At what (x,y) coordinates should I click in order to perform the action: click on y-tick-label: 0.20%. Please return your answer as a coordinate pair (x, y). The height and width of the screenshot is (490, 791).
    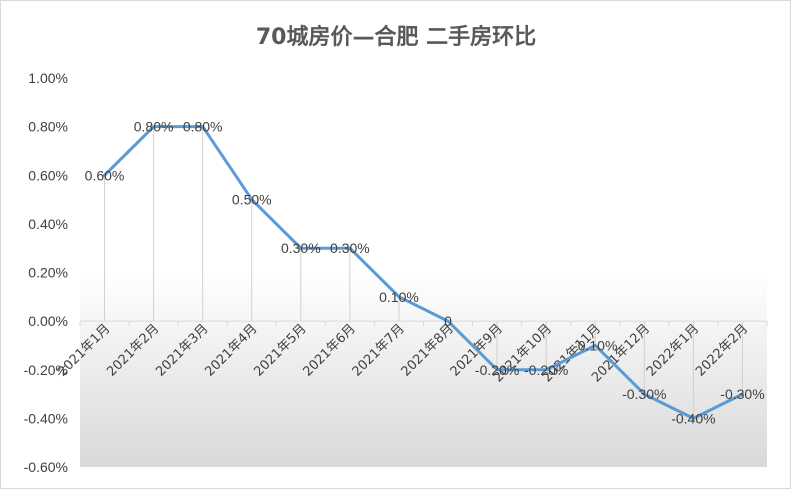
    Looking at the image, I should click on (48, 273).